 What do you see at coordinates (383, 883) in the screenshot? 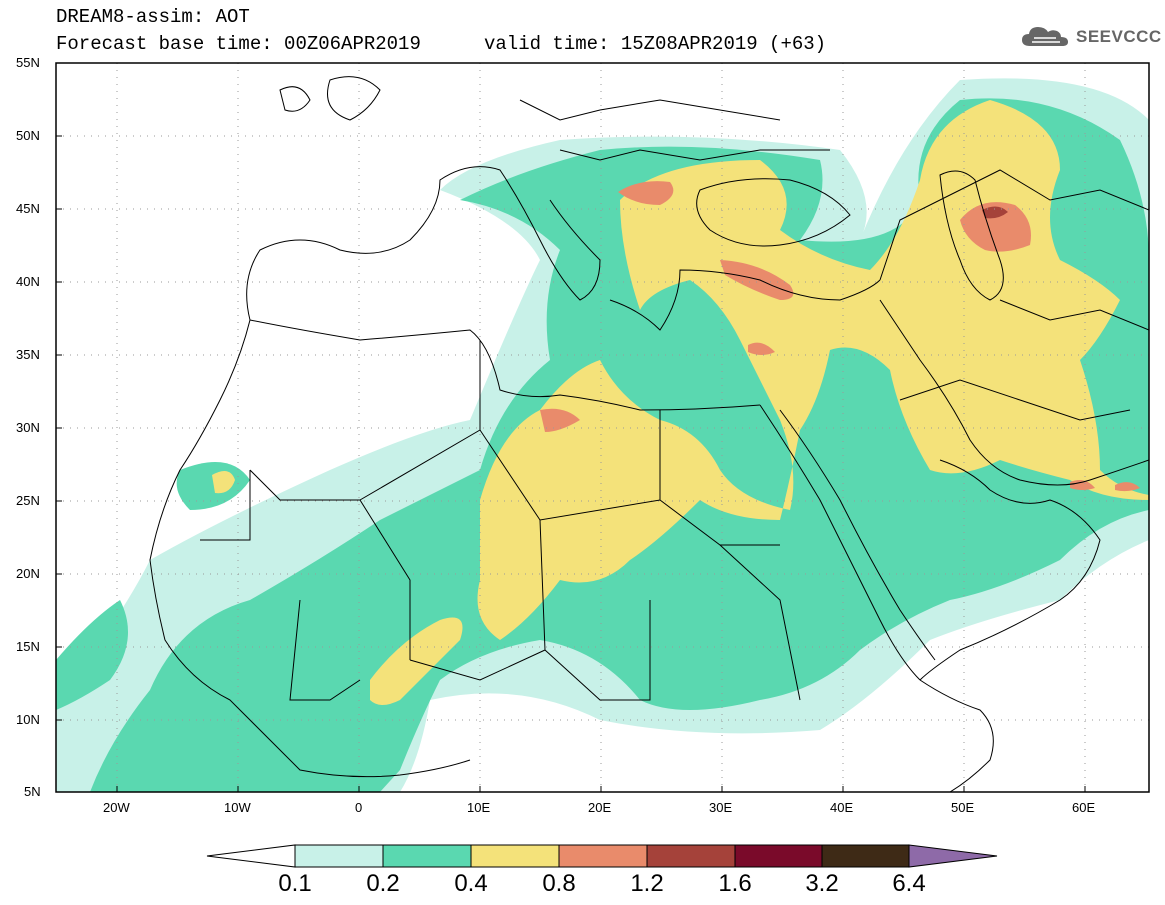
I see `colorbar-label: 0.2` at bounding box center [383, 883].